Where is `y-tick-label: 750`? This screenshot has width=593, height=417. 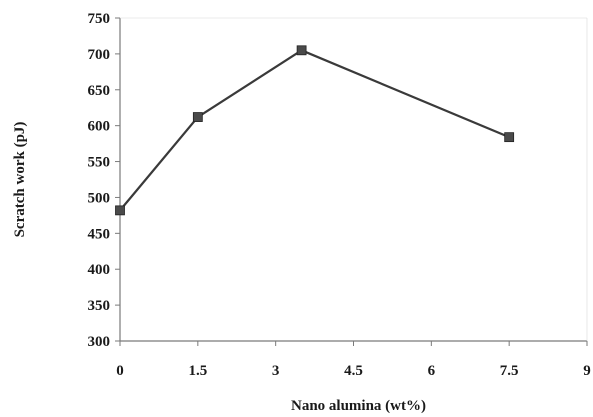 y-tick-label: 750 is located at coordinates (99, 19).